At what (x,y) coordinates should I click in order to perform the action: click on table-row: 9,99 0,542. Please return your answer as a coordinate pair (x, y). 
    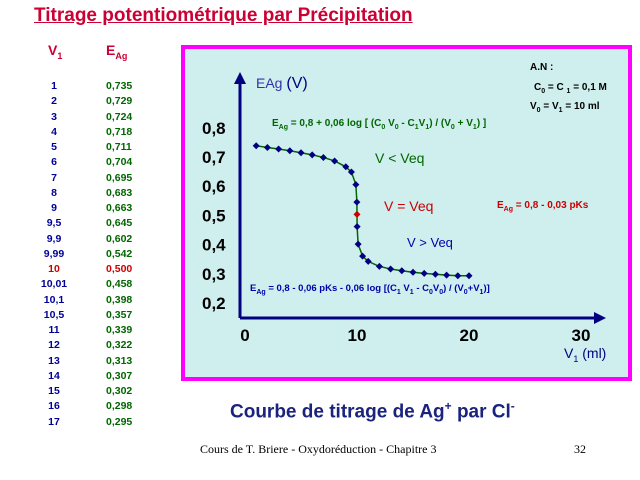
    Looking at the image, I should click on (95, 255).